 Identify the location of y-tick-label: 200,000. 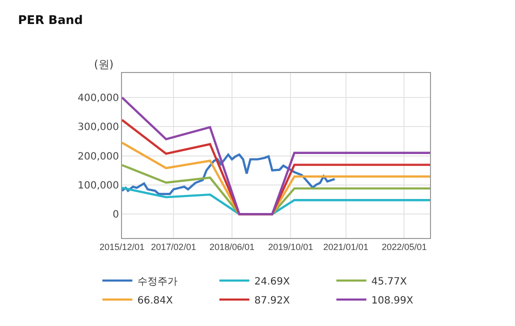
(98, 156).